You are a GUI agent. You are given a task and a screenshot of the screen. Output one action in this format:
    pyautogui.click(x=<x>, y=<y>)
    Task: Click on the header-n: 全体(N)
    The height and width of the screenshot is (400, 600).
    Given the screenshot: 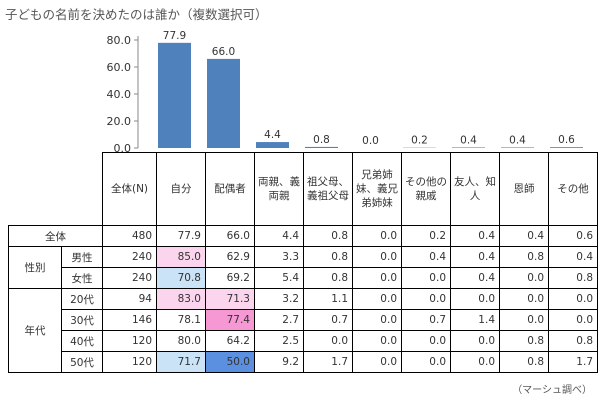 What is the action you would take?
    pyautogui.click(x=129, y=189)
    